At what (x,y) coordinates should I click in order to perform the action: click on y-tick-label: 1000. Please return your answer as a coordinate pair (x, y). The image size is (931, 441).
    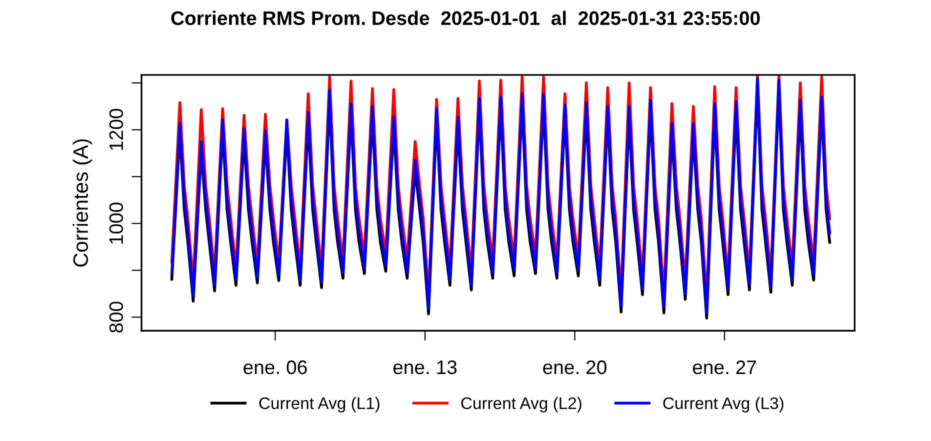
    Looking at the image, I should click on (116, 223).